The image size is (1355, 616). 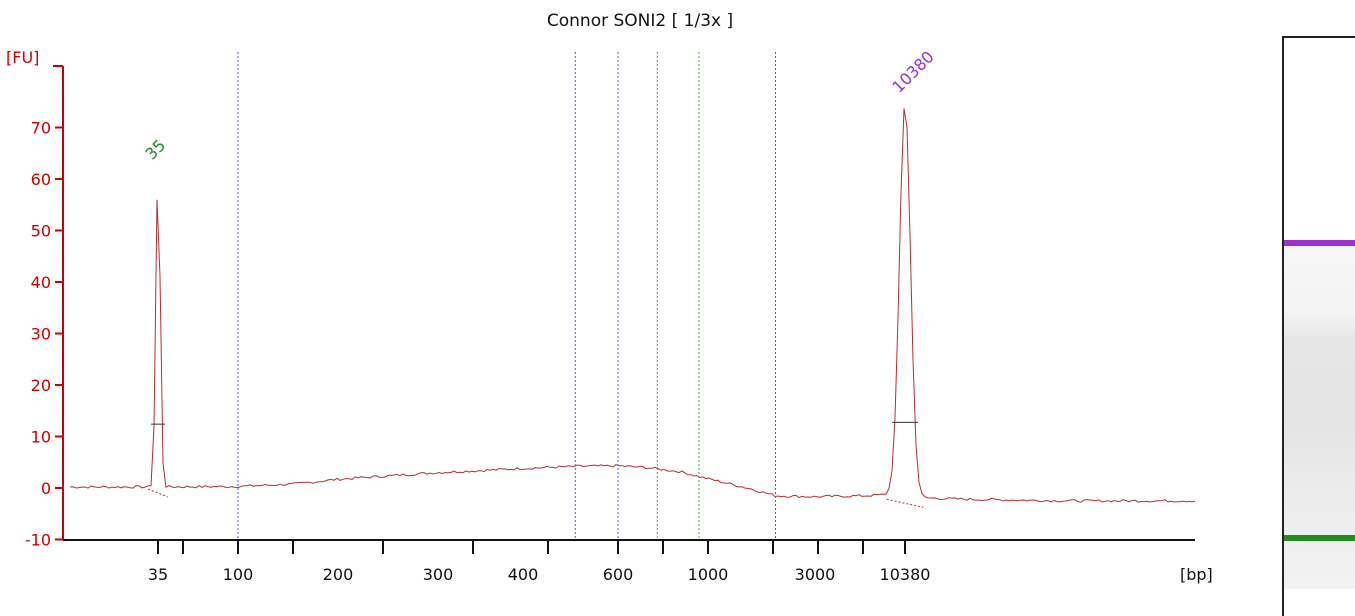 What do you see at coordinates (640, 21) in the screenshot?
I see `chart-title: Connor SONI2 [ 1/3x ]` at bounding box center [640, 21].